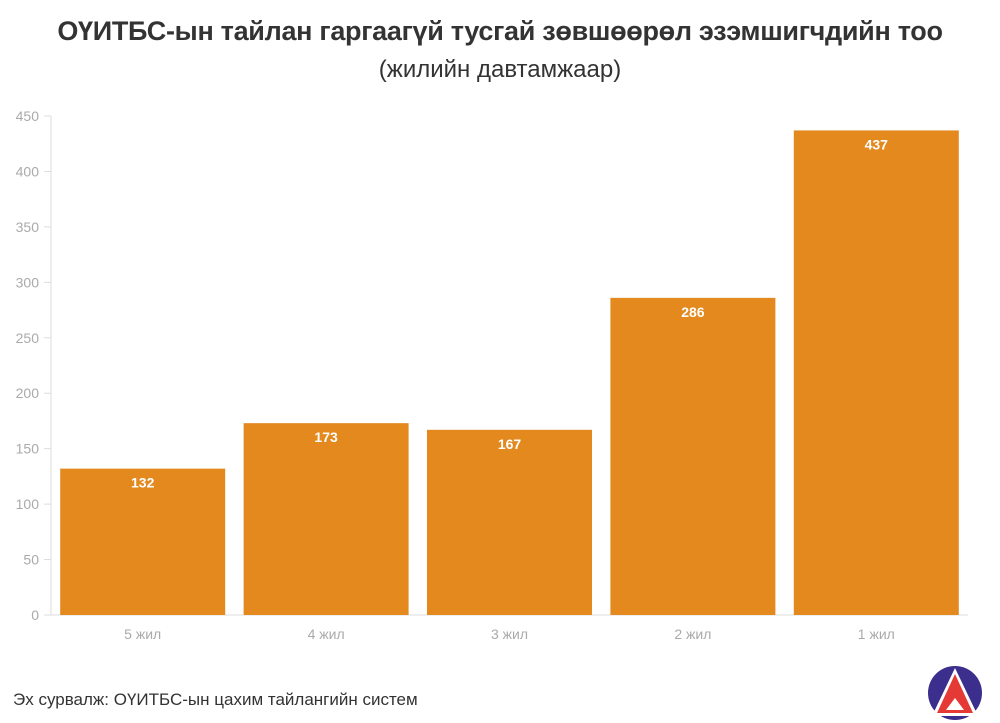 The image size is (1000, 723). I want to click on x-tick-label: 2 жил, so click(692, 634).